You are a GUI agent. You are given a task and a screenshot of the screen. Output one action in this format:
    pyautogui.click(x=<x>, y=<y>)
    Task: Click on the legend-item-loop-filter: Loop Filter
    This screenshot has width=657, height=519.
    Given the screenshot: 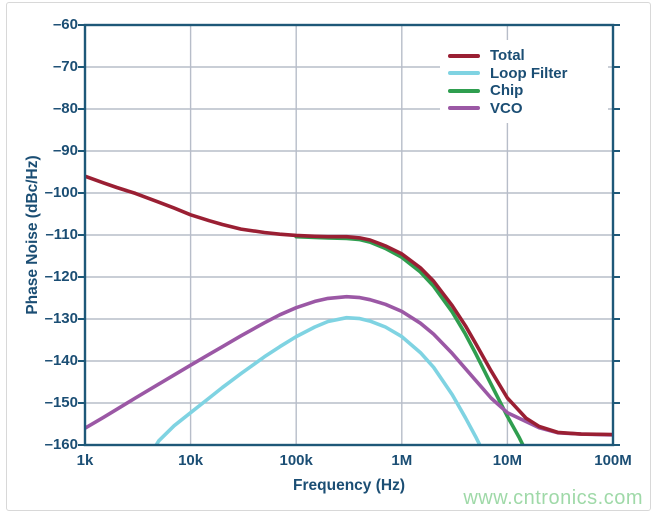 What is the action you would take?
    pyautogui.click(x=528, y=74)
    